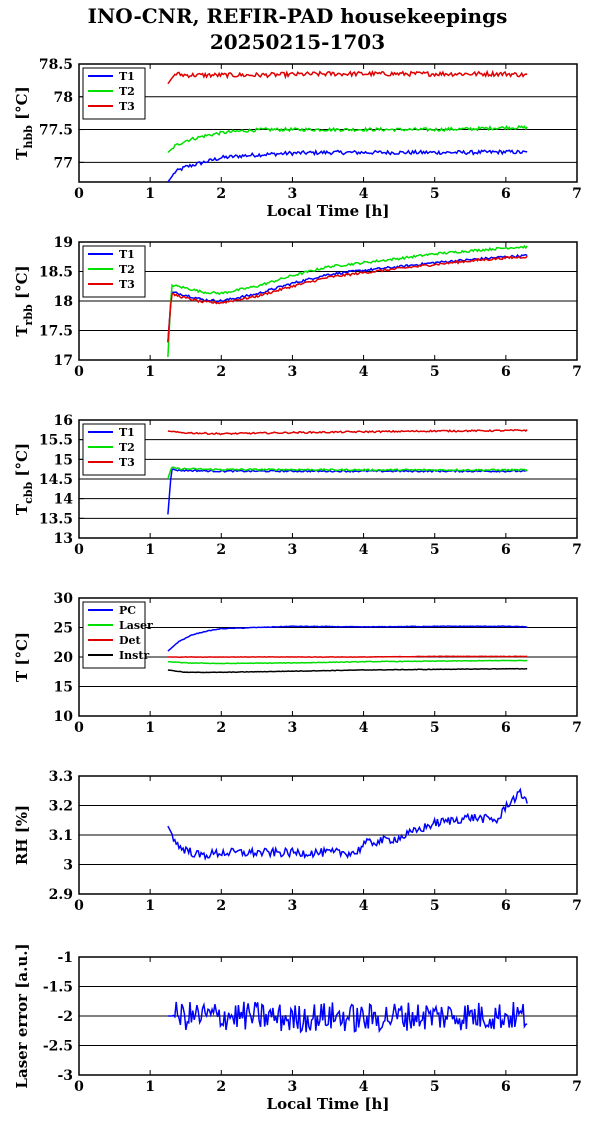 The width and height of the screenshot is (595, 1134). I want to click on y-tick-label: 17.5, so click(56, 332).